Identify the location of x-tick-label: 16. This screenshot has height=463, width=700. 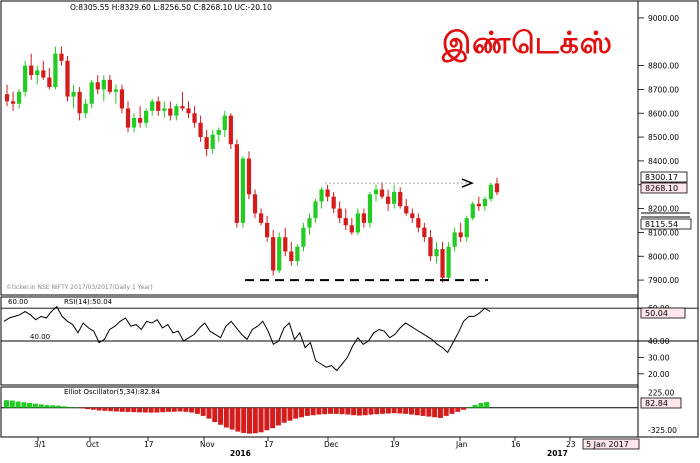
(516, 444).